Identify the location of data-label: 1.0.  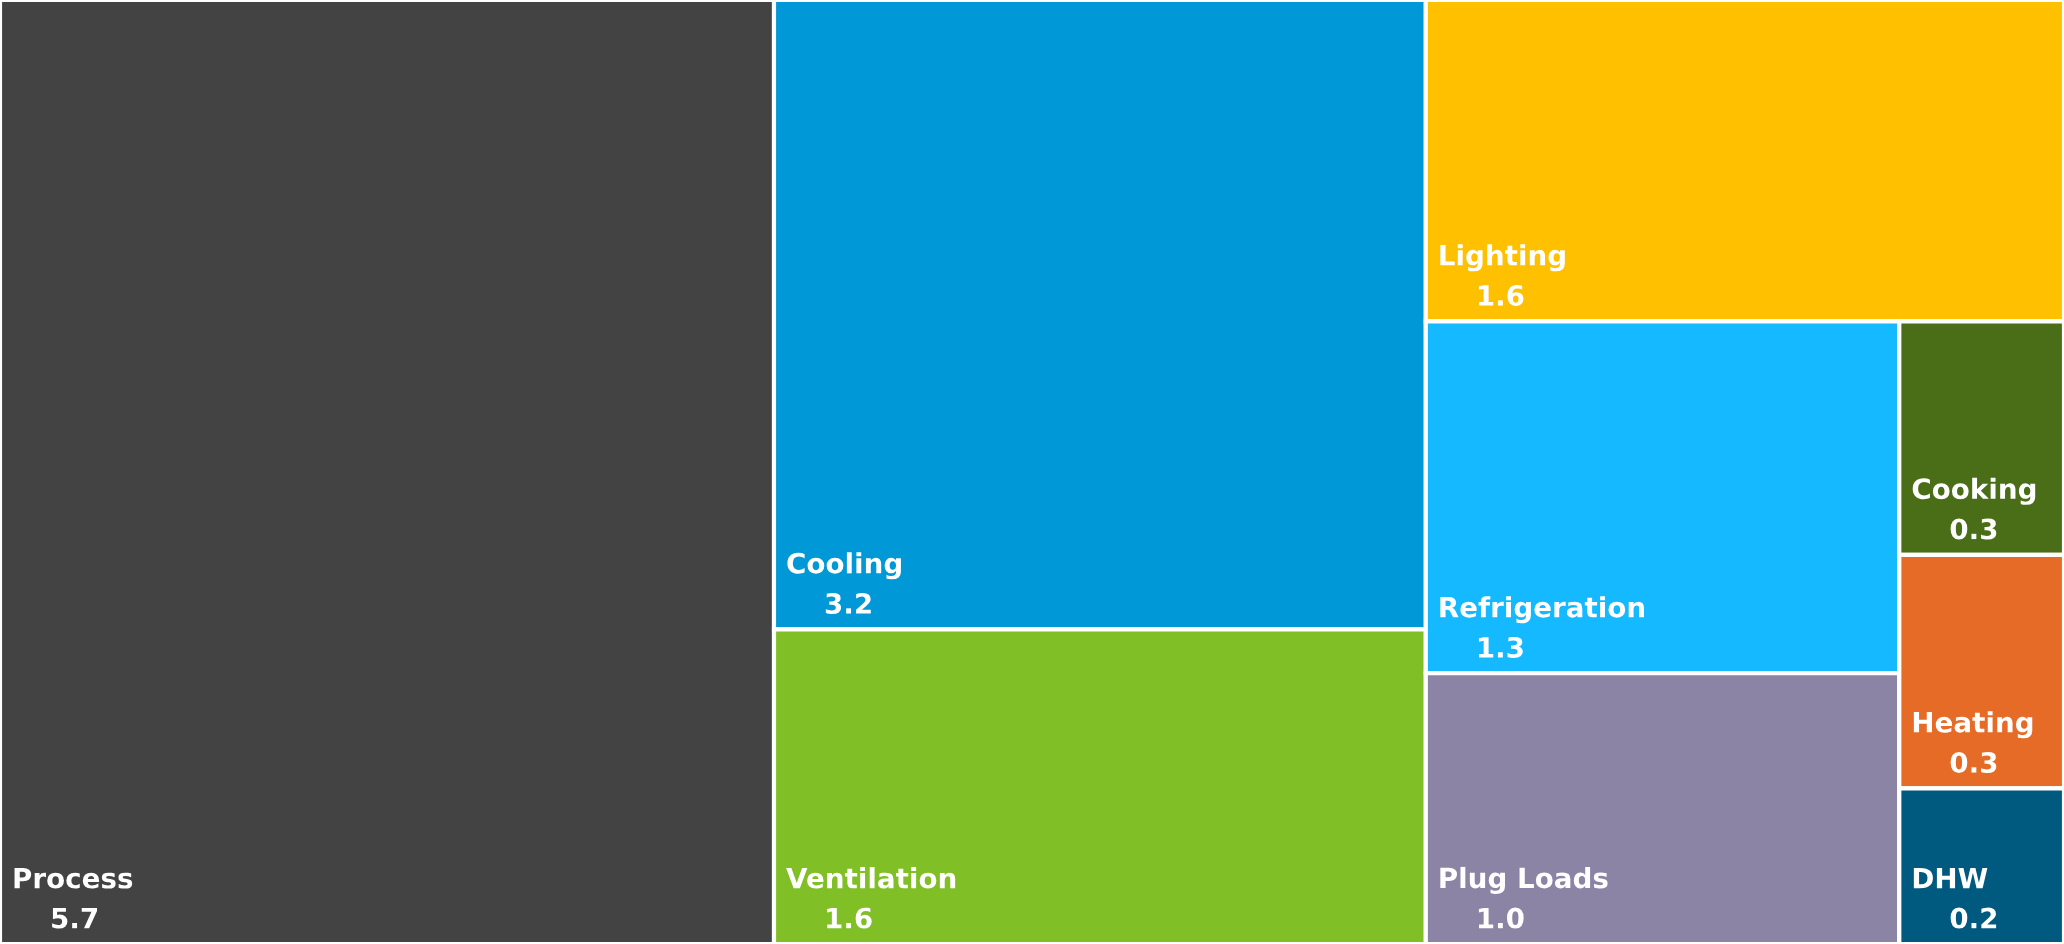
(1501, 918).